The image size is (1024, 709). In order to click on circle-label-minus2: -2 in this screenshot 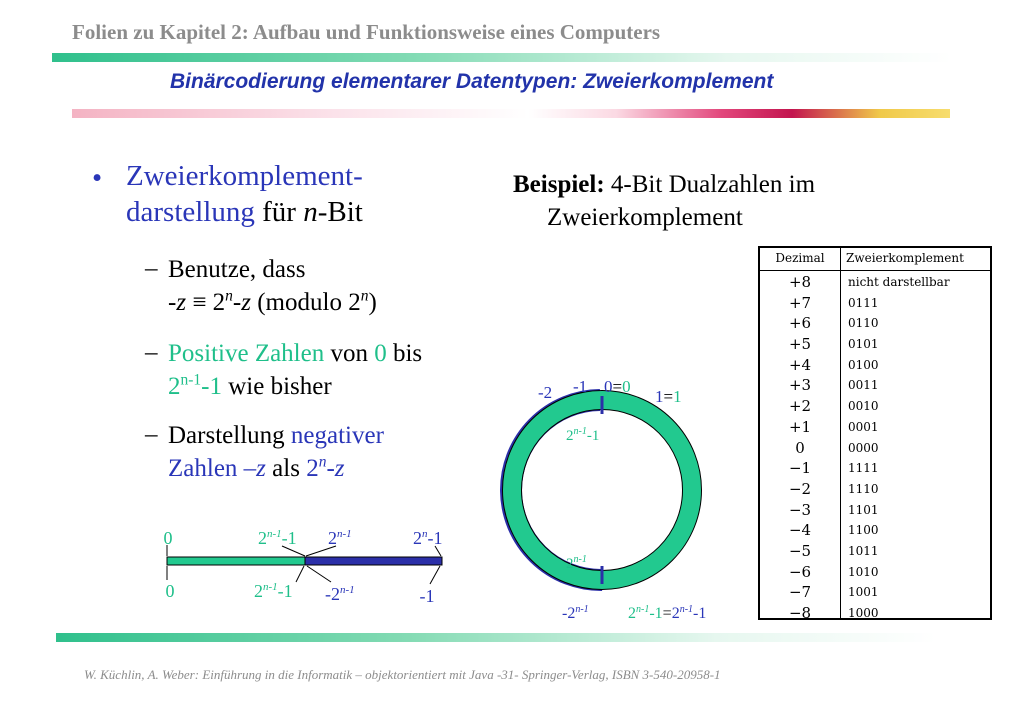, I will do `click(545, 392)`.